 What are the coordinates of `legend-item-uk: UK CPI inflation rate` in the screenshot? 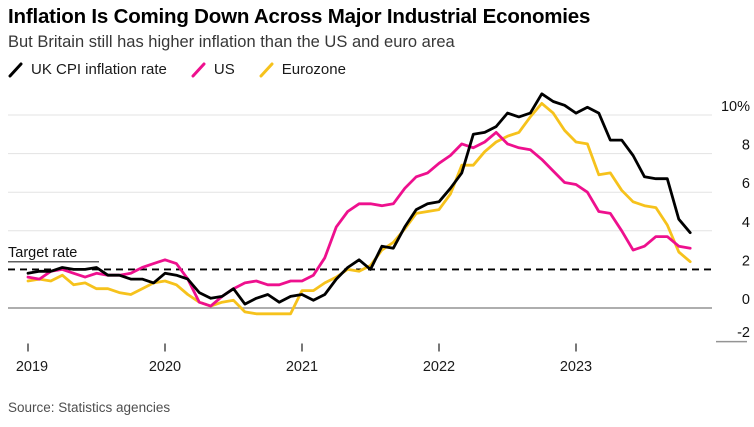 It's located at (87, 69).